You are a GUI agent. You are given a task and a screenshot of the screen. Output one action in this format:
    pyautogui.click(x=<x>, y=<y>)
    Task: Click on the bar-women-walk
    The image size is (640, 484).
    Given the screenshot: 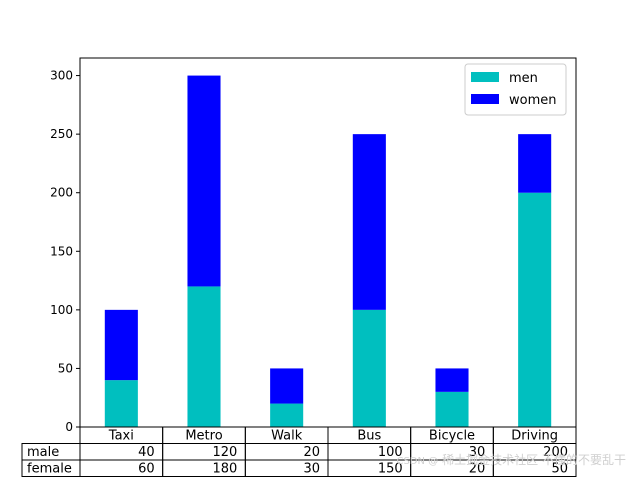 What is the action you would take?
    pyautogui.click(x=287, y=386)
    